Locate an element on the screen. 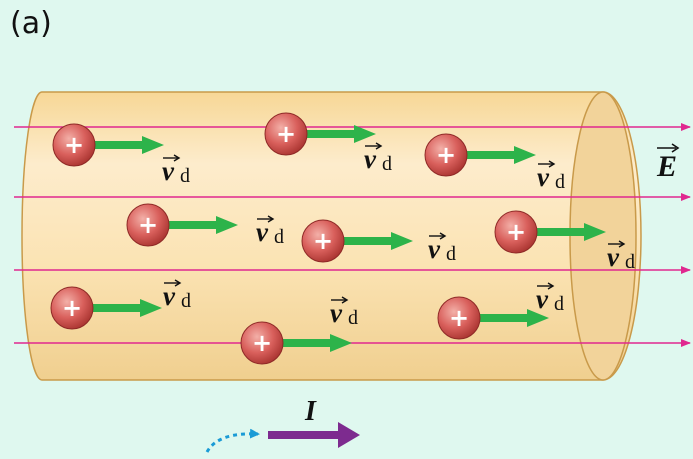  field-label: E is located at coordinates (668, 163).